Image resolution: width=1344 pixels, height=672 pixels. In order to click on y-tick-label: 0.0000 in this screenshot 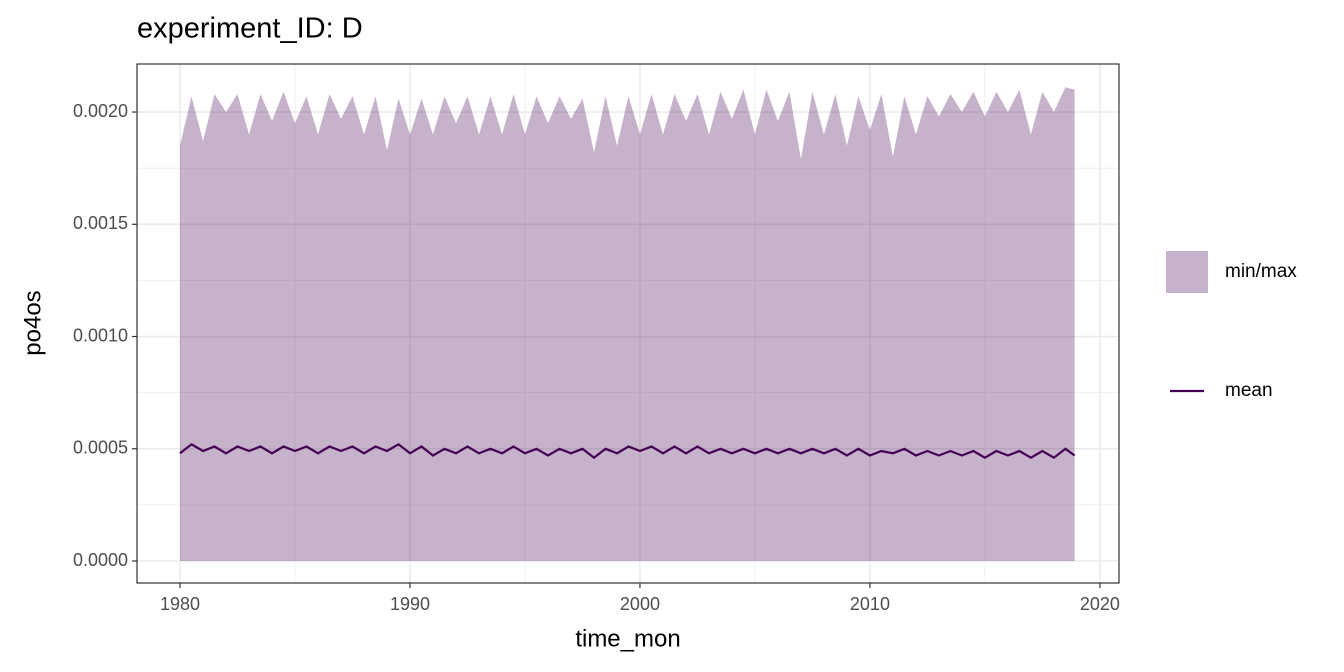, I will do `click(100, 560)`.